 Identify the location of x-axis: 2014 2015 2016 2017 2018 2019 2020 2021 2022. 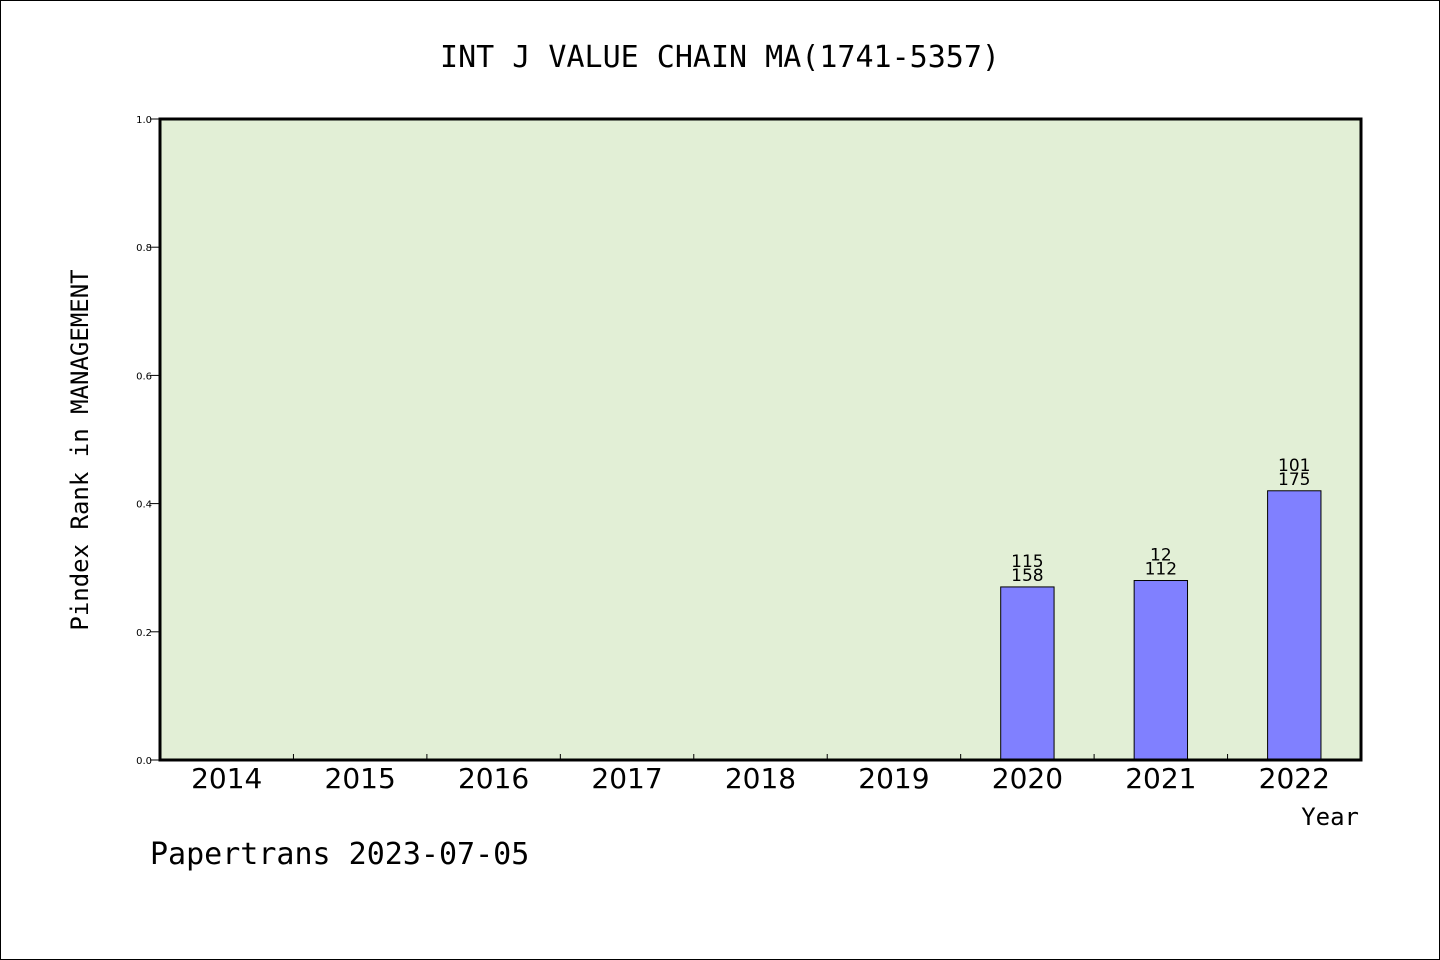
(760, 774).